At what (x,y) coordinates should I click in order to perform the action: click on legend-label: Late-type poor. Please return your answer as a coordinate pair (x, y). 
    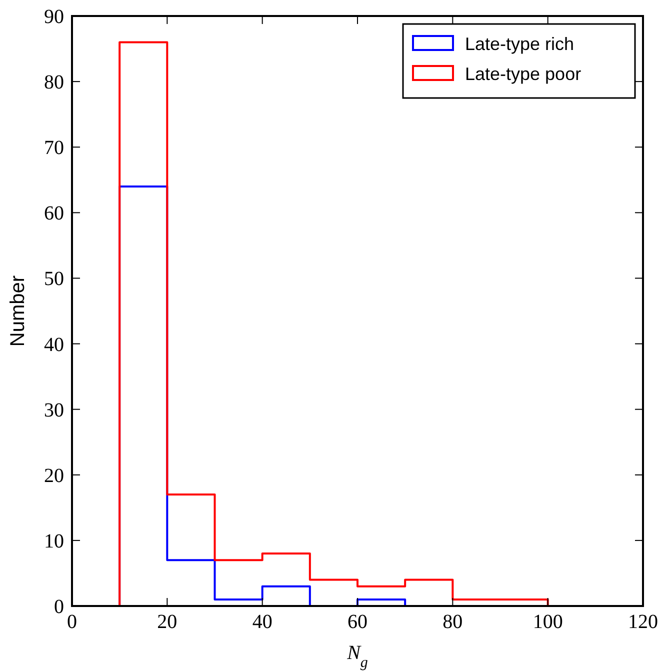
    Looking at the image, I should click on (523, 74).